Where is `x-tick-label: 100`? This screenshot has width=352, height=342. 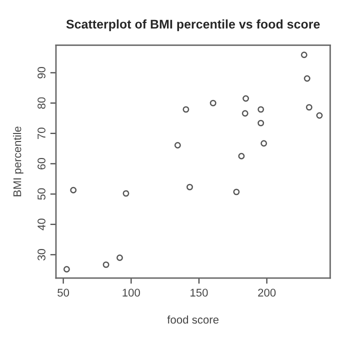
x-tick-label: 100 is located at coordinates (131, 292).